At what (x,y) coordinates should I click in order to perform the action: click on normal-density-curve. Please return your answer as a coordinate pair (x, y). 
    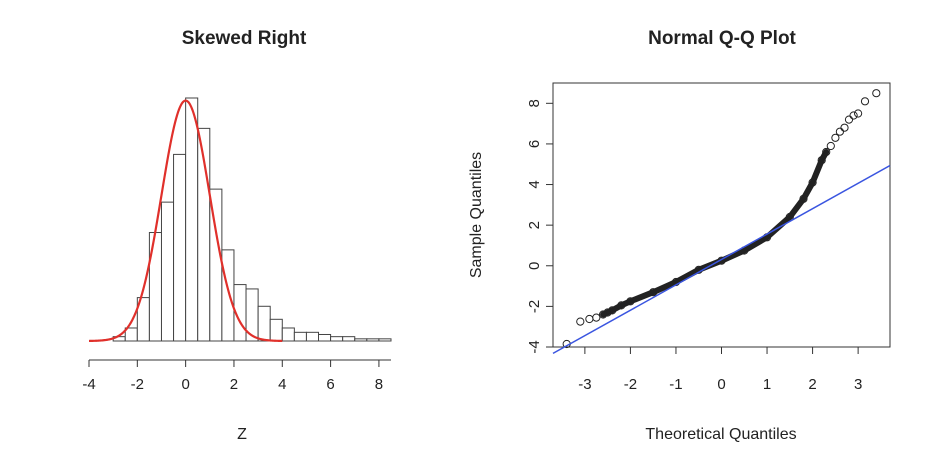
    Looking at the image, I should click on (185, 221).